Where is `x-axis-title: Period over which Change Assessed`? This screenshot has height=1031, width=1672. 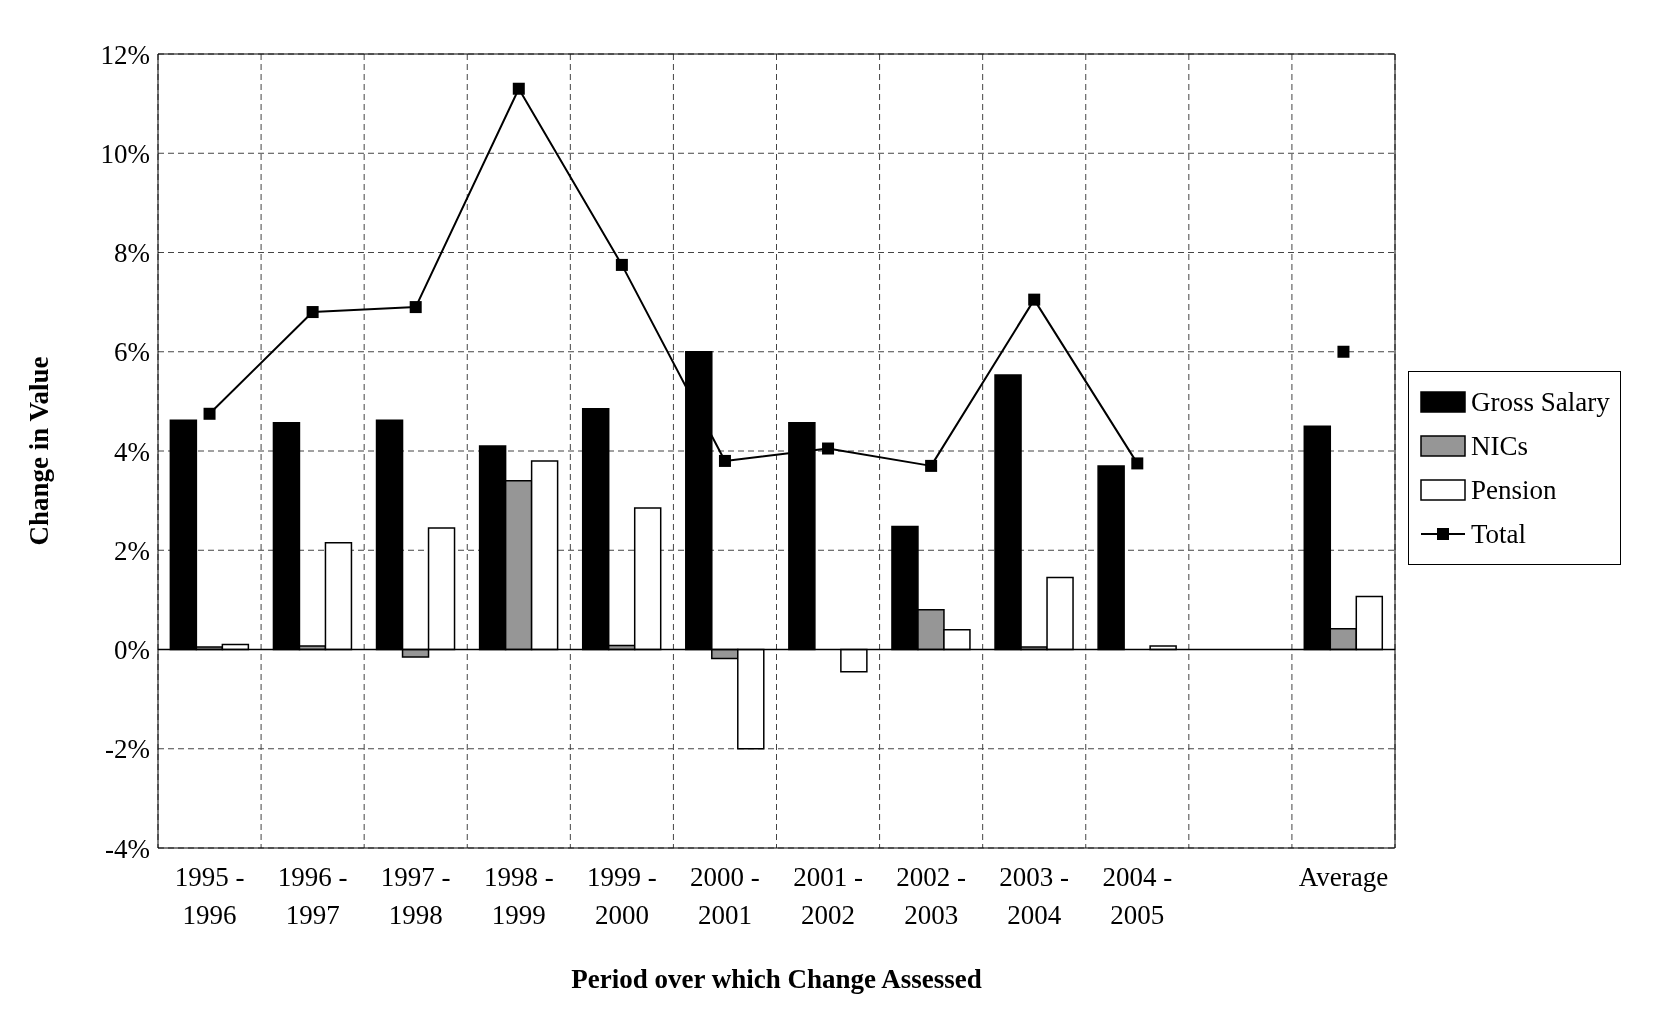 x-axis-title: Period over which Change Assessed is located at coordinates (776, 979).